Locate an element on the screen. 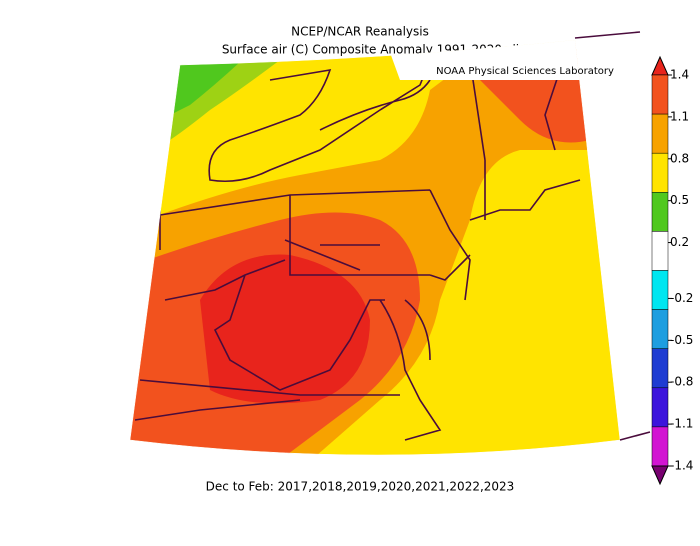 This screenshot has width=700, height=546. colorbar-tick-label: 0.2 is located at coordinates (679, 242).